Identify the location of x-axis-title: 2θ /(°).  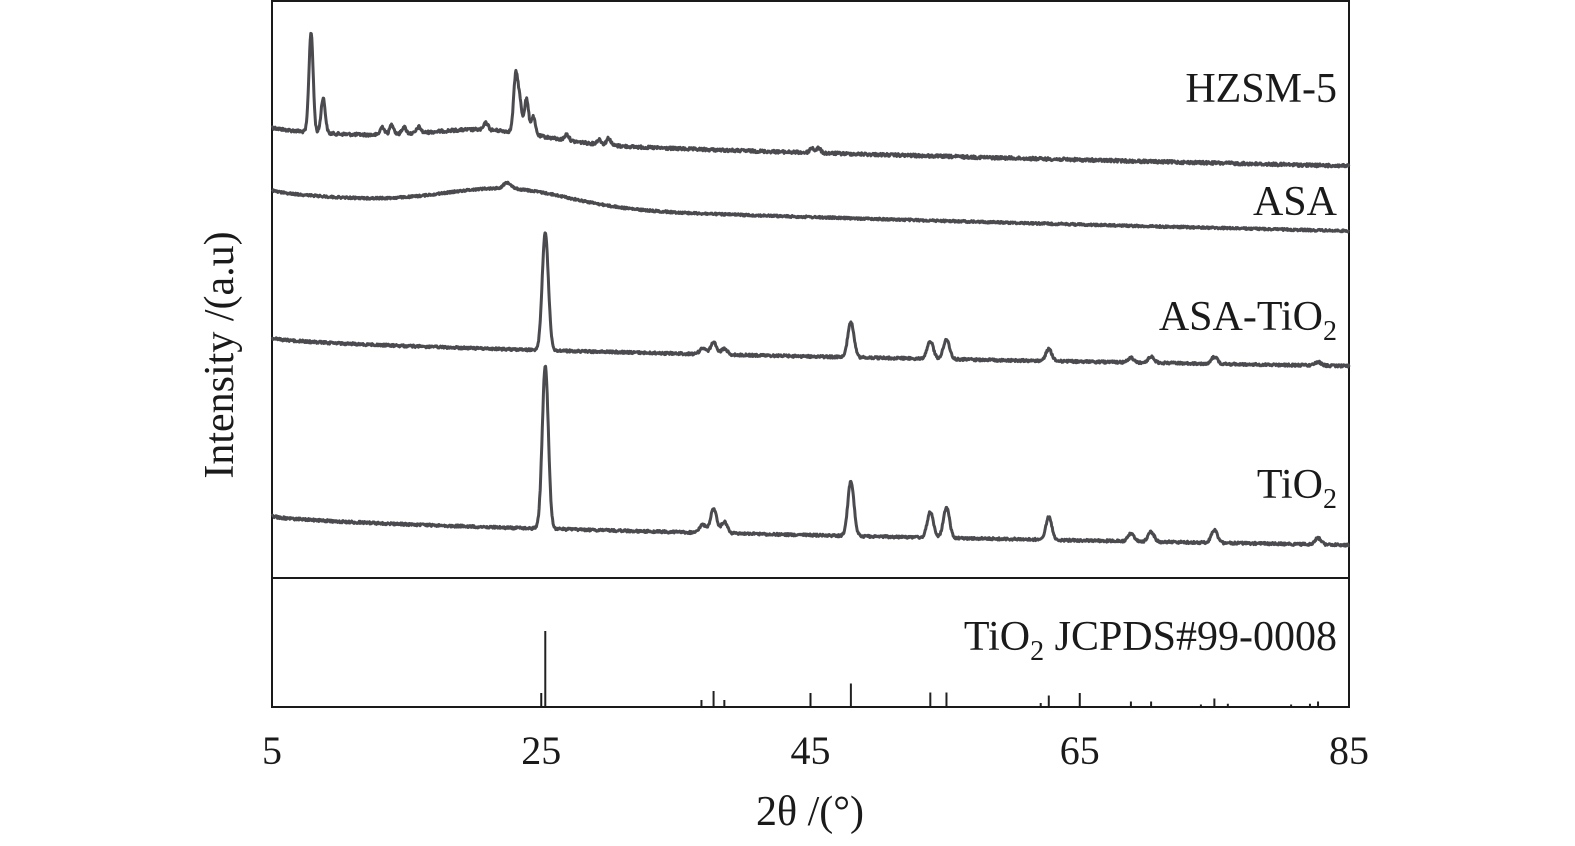
(810, 812).